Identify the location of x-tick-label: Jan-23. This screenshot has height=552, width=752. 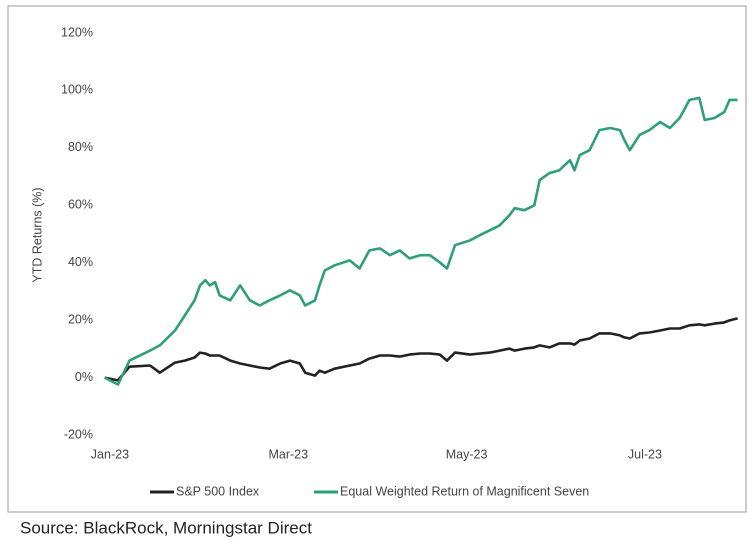
(110, 454).